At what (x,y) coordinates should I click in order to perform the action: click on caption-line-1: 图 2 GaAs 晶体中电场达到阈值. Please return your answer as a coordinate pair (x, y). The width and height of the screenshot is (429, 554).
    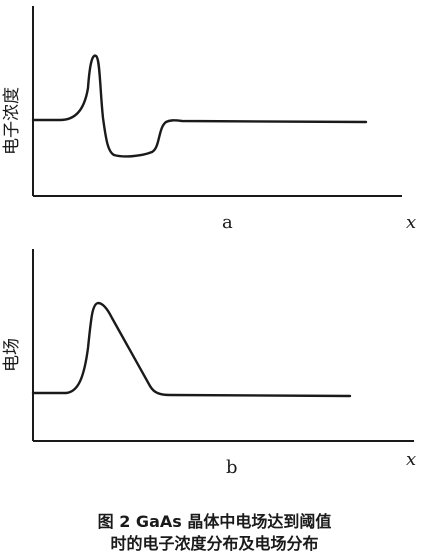
    Looking at the image, I should click on (214, 521).